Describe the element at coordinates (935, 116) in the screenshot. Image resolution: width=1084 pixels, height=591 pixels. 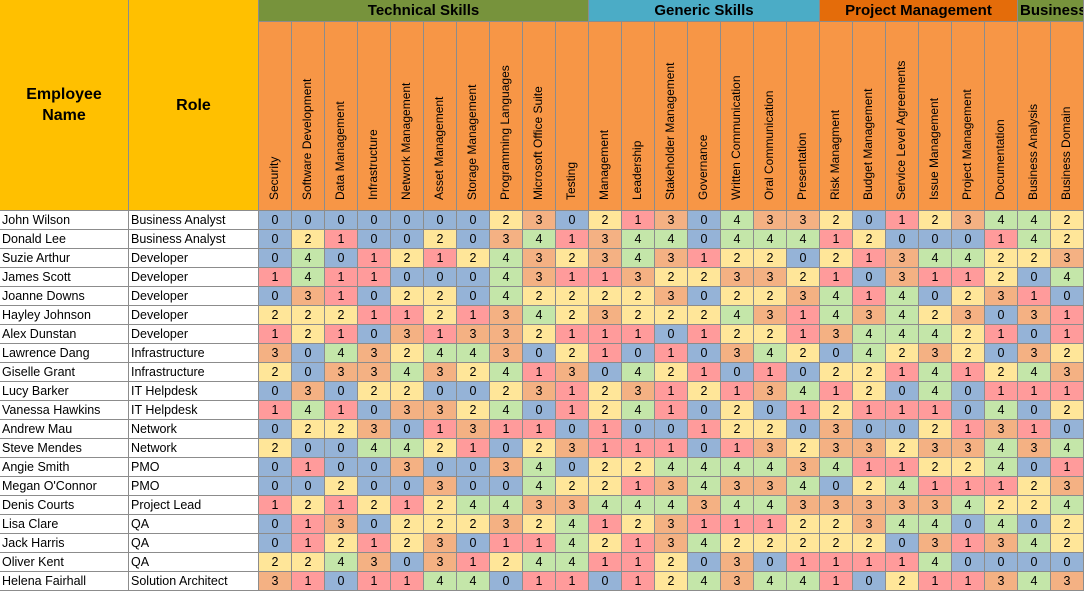
I see `skill-column-header: Issue Management` at that location.